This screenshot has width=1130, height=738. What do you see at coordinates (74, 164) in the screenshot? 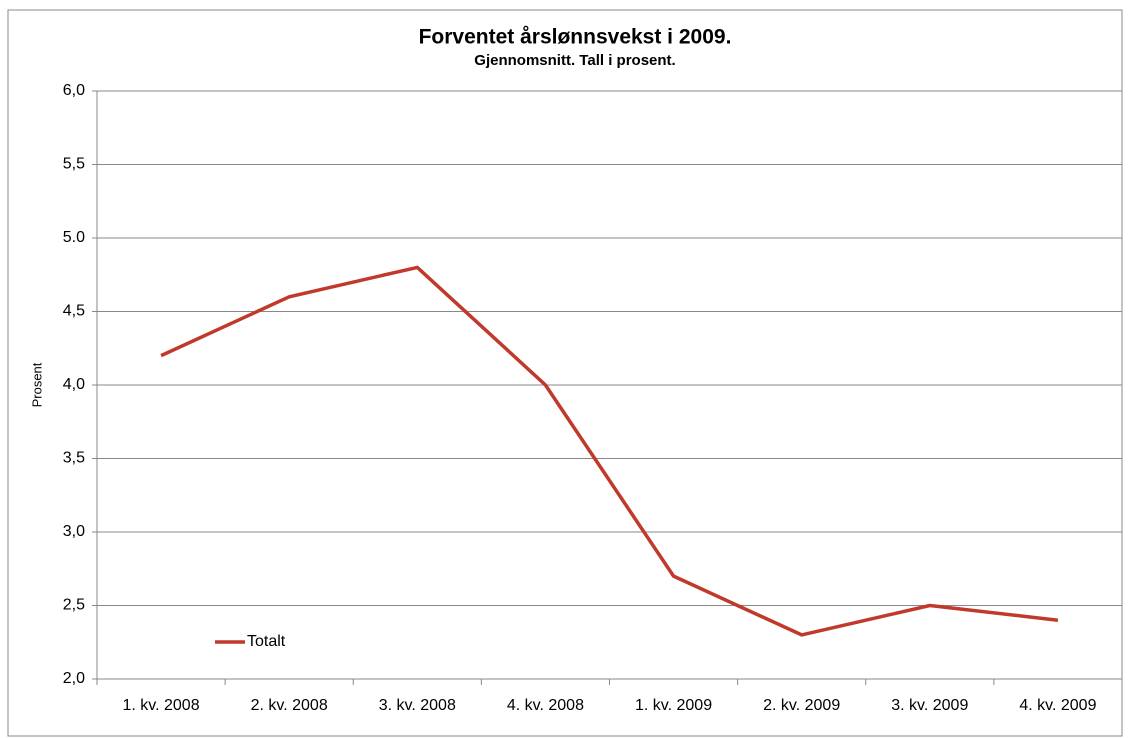
I see `y-tick-label: 5,5` at bounding box center [74, 164].